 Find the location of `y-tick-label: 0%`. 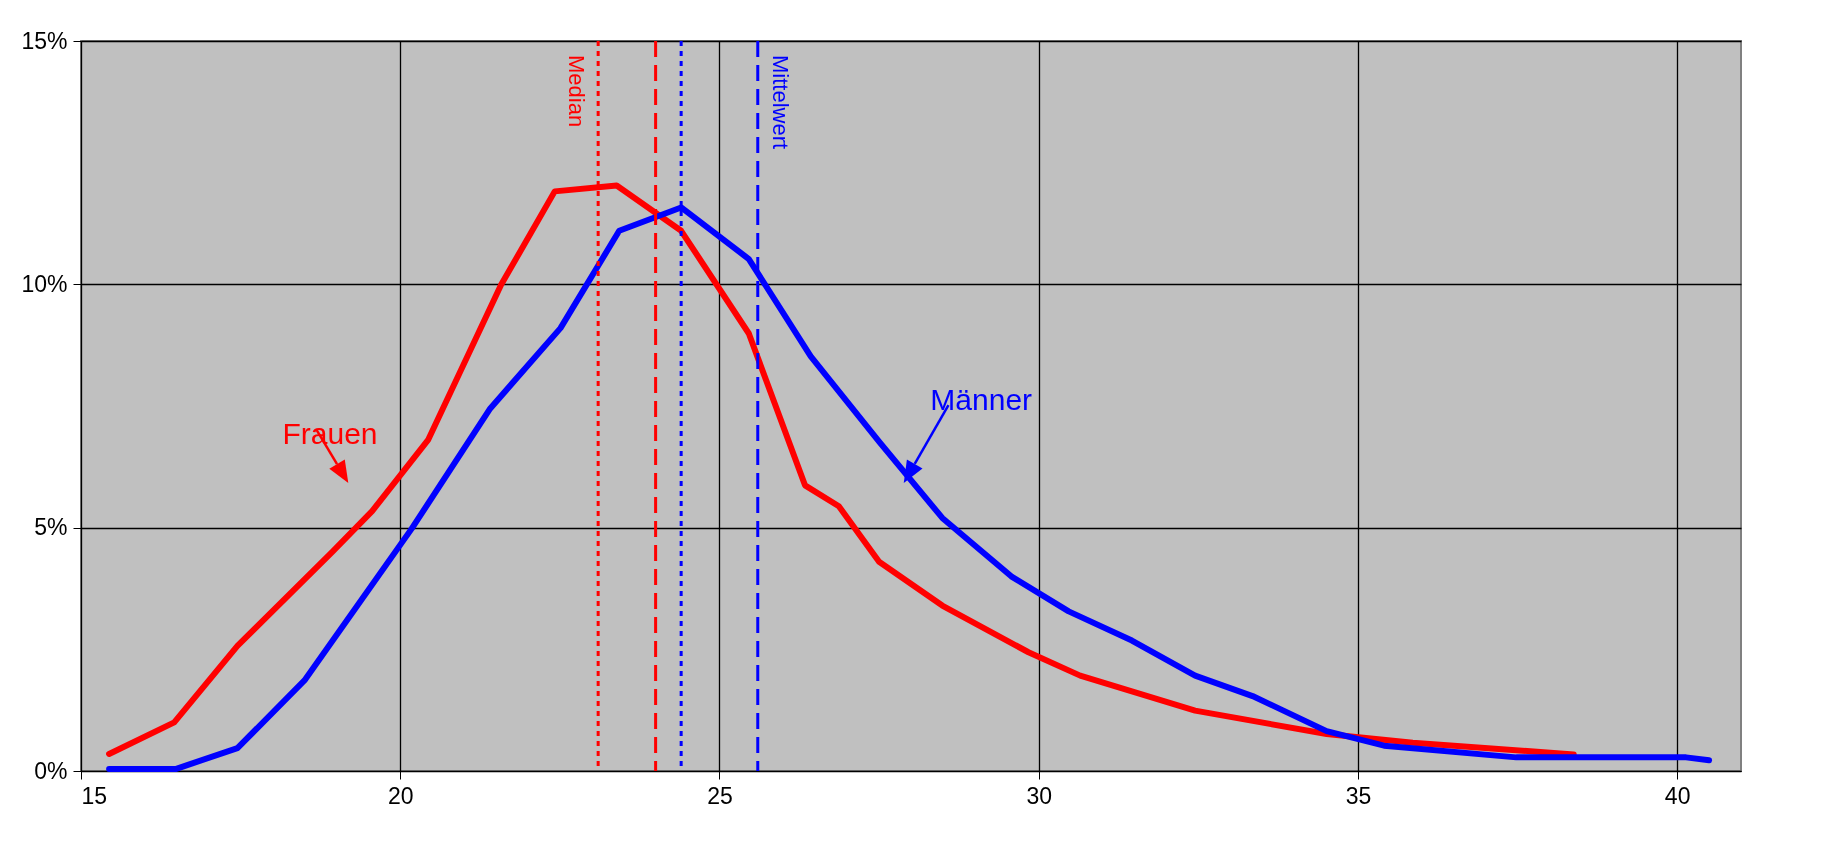

y-tick-label: 0% is located at coordinates (51, 770).